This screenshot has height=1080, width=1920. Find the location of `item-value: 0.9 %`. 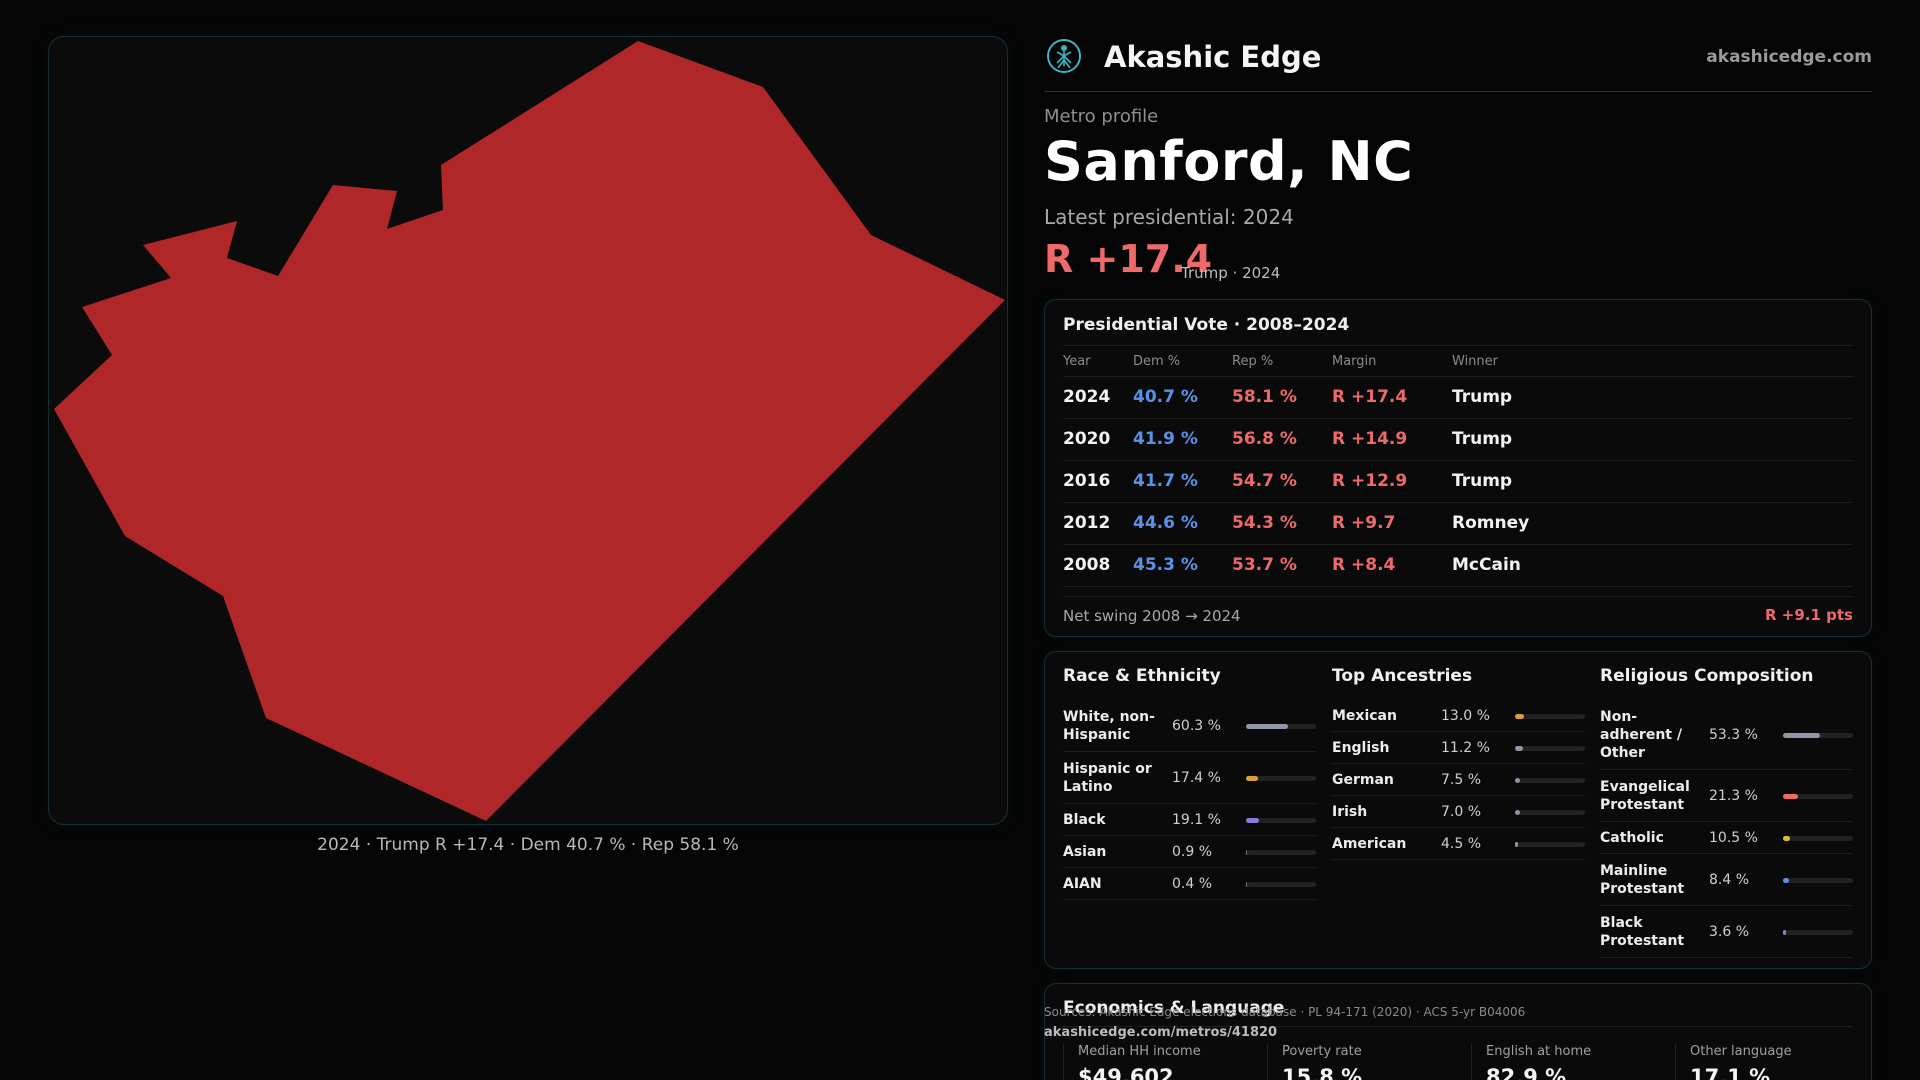

item-value: 0.9 % is located at coordinates (1192, 851).